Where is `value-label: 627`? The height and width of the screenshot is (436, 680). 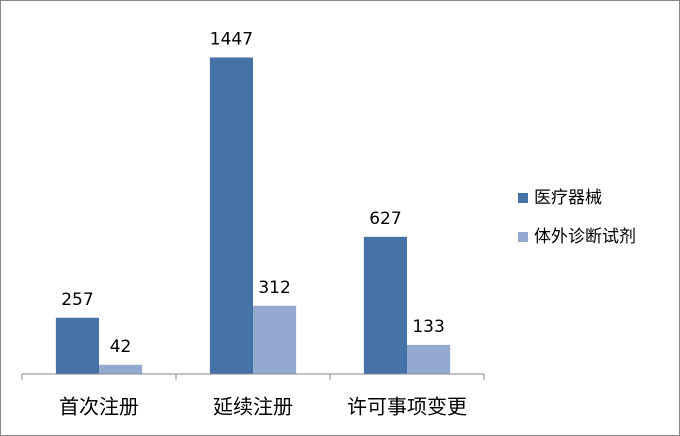 value-label: 627 is located at coordinates (385, 219).